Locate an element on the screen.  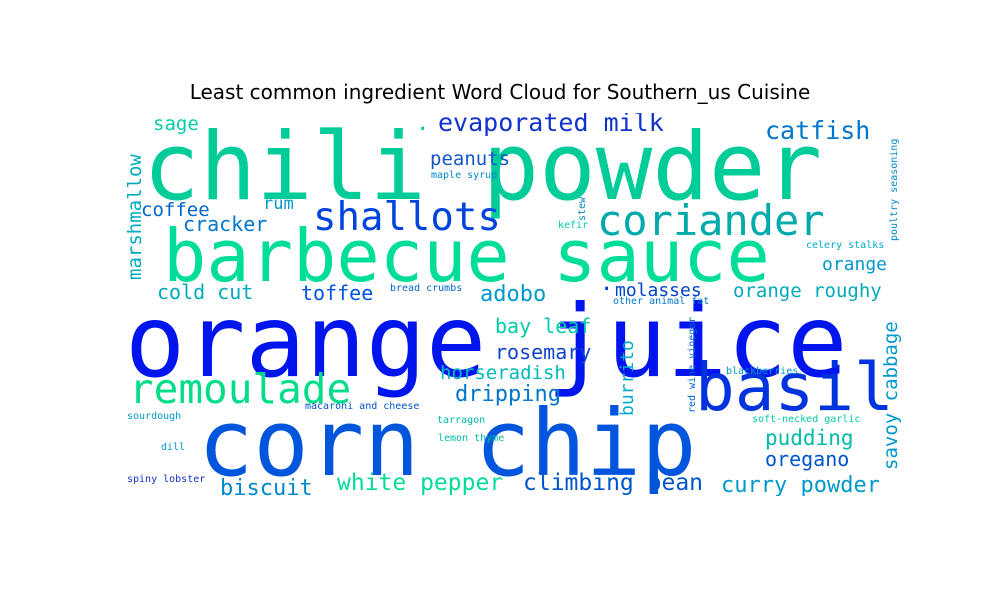
word-soft-necked-garlic: soft-necked garlic is located at coordinates (806, 419).